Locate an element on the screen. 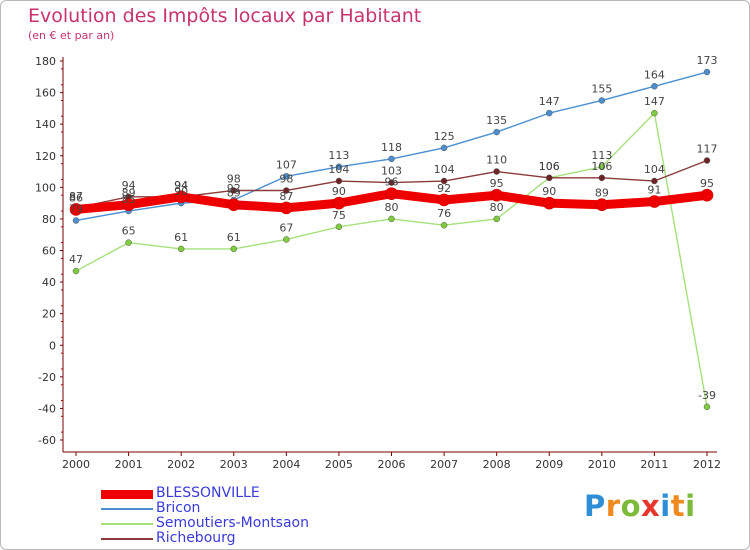 This screenshot has height=550, width=750. data-label: 79 is located at coordinates (76, 208).